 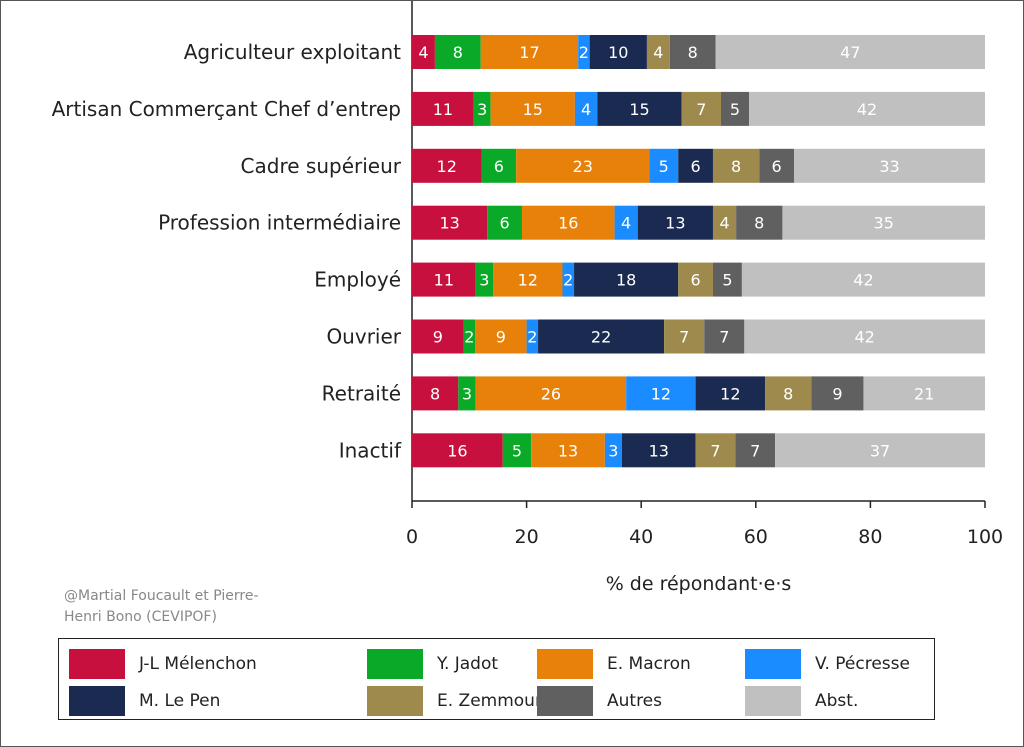 What do you see at coordinates (163, 664) in the screenshot?
I see `legend-item: J-L Mélenchon` at bounding box center [163, 664].